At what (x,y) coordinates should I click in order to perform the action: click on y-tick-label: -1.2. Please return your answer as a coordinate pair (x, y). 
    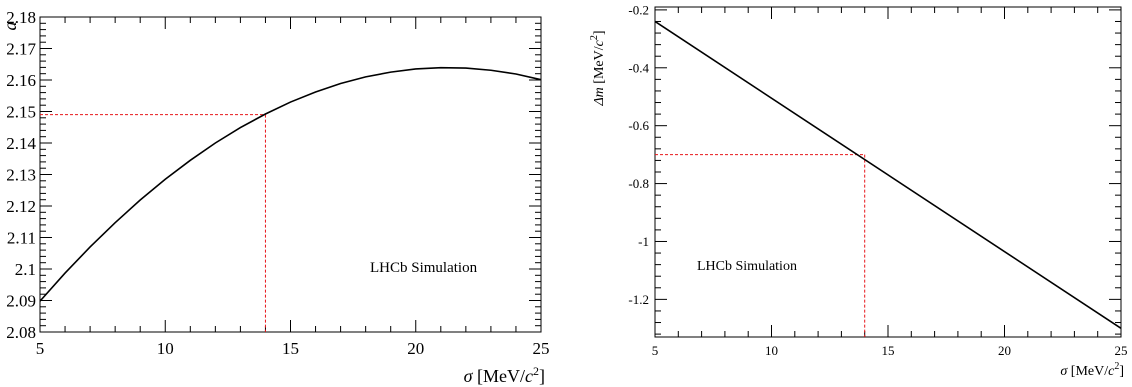
    Looking at the image, I should click on (638, 299).